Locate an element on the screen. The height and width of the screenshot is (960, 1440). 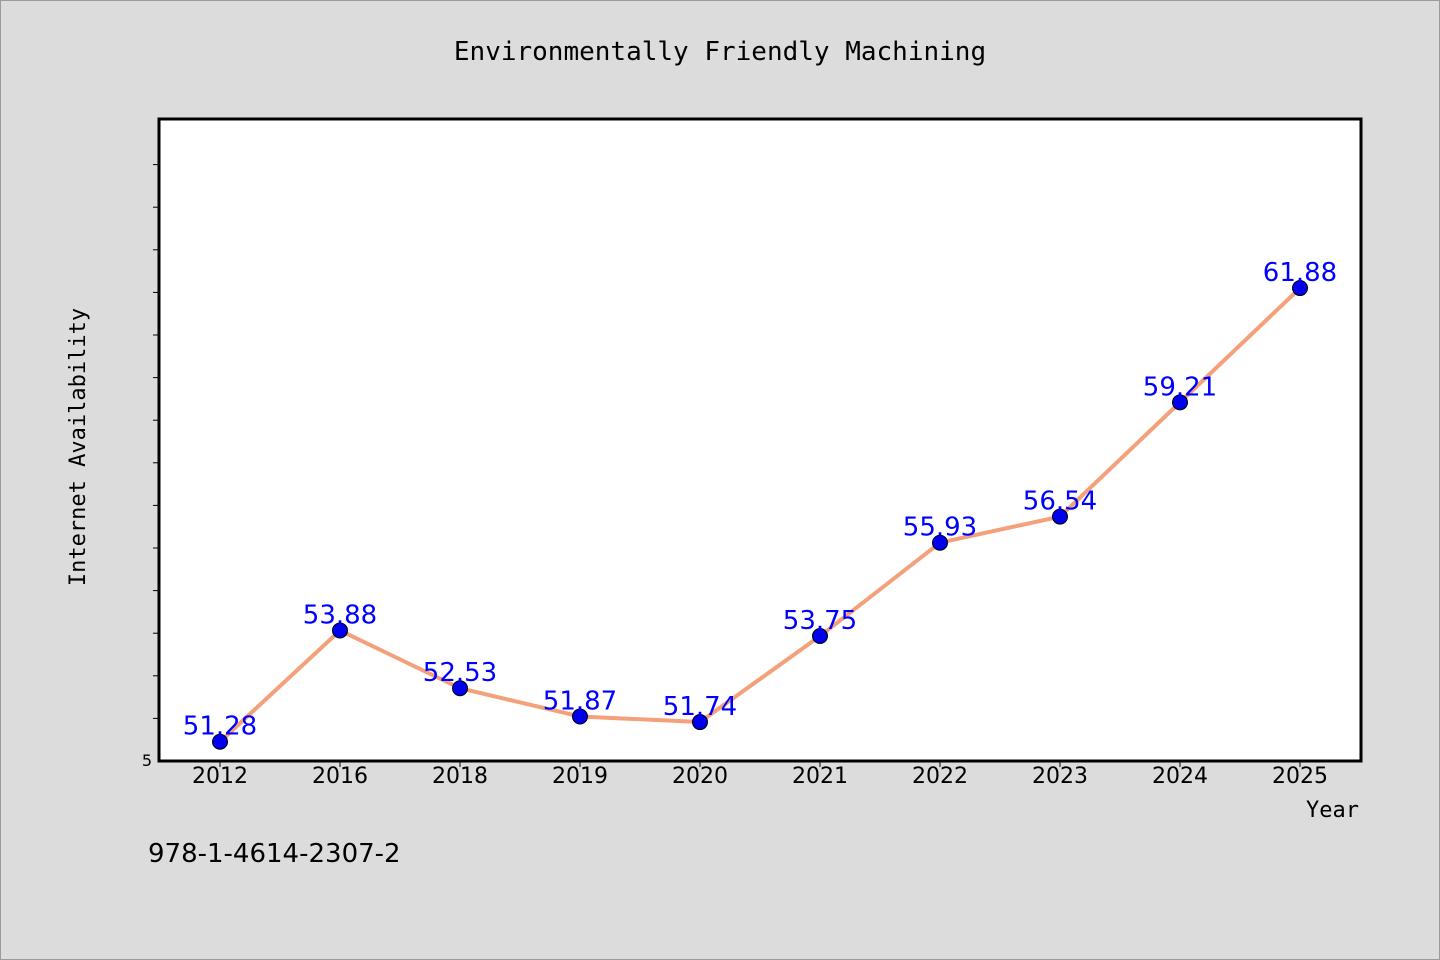
x-tick-label: 2012 is located at coordinates (220, 776).